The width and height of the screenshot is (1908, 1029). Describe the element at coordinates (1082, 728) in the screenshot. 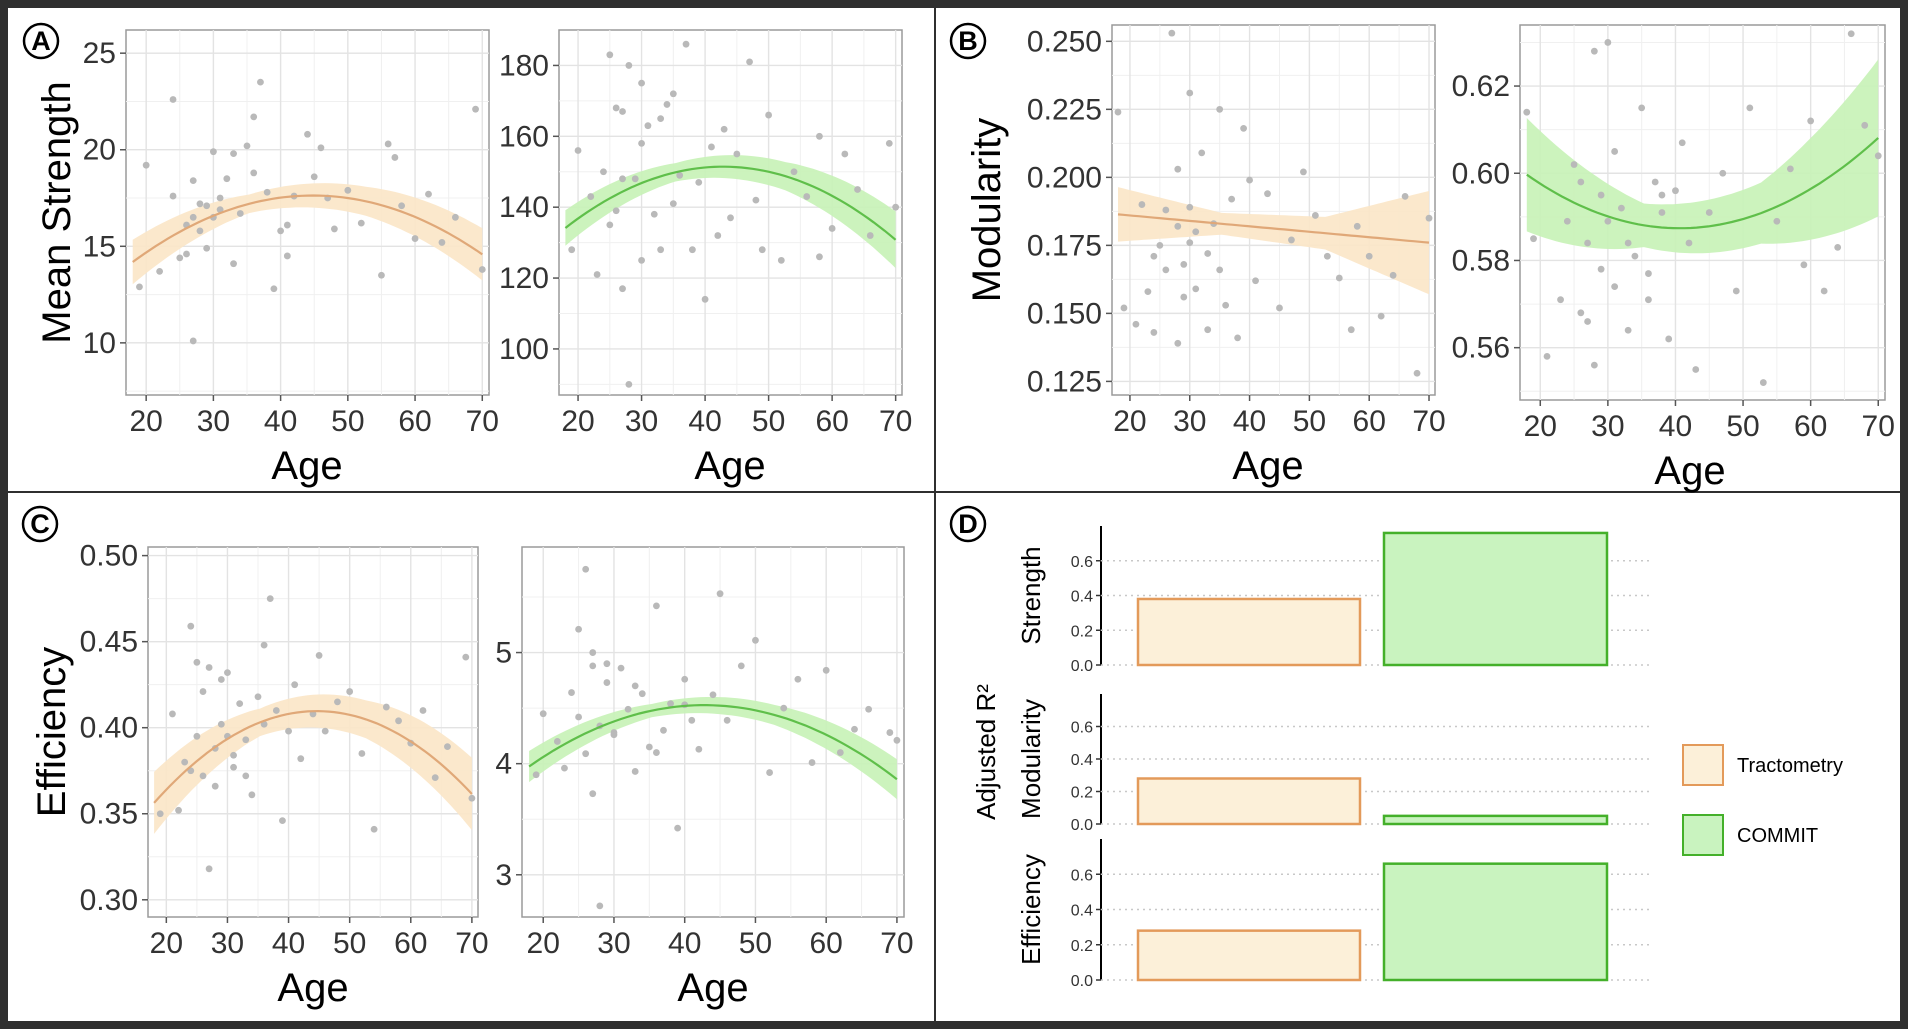

I see `bar-y-tick-label: 0.6` at that location.